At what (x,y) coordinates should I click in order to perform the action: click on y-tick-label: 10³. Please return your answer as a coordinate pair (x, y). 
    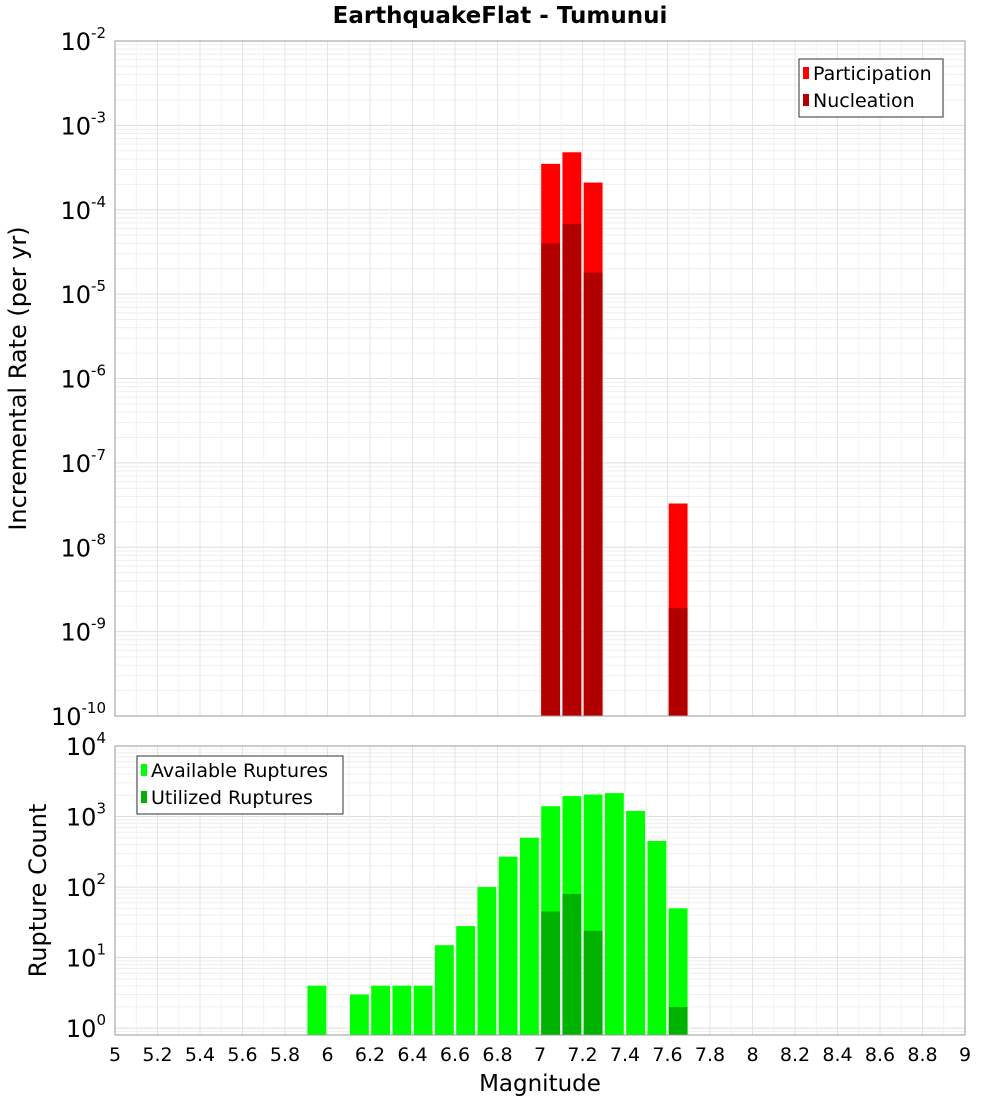
    Looking at the image, I should click on (86, 816).